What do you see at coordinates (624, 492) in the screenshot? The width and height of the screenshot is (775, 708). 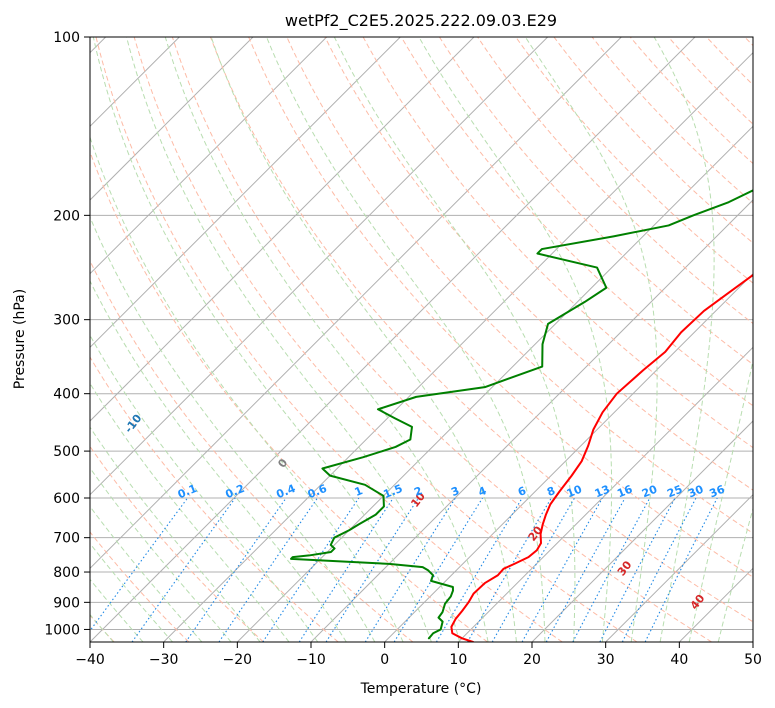 I see `mixing-ratio-label: 16` at bounding box center [624, 492].